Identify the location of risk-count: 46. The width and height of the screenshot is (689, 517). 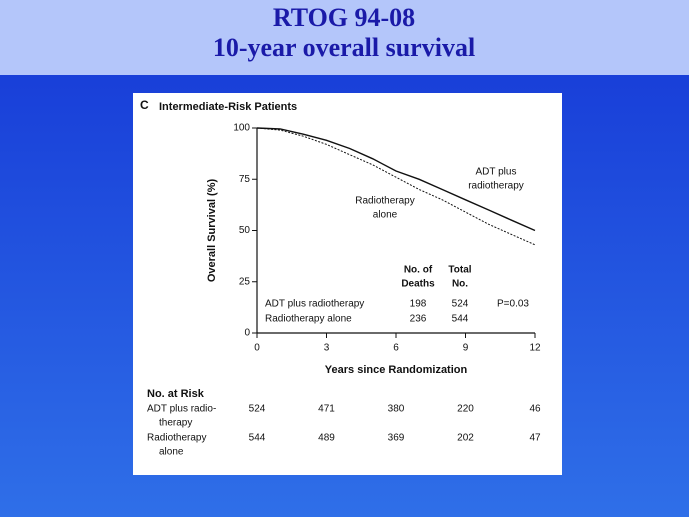
(535, 409).